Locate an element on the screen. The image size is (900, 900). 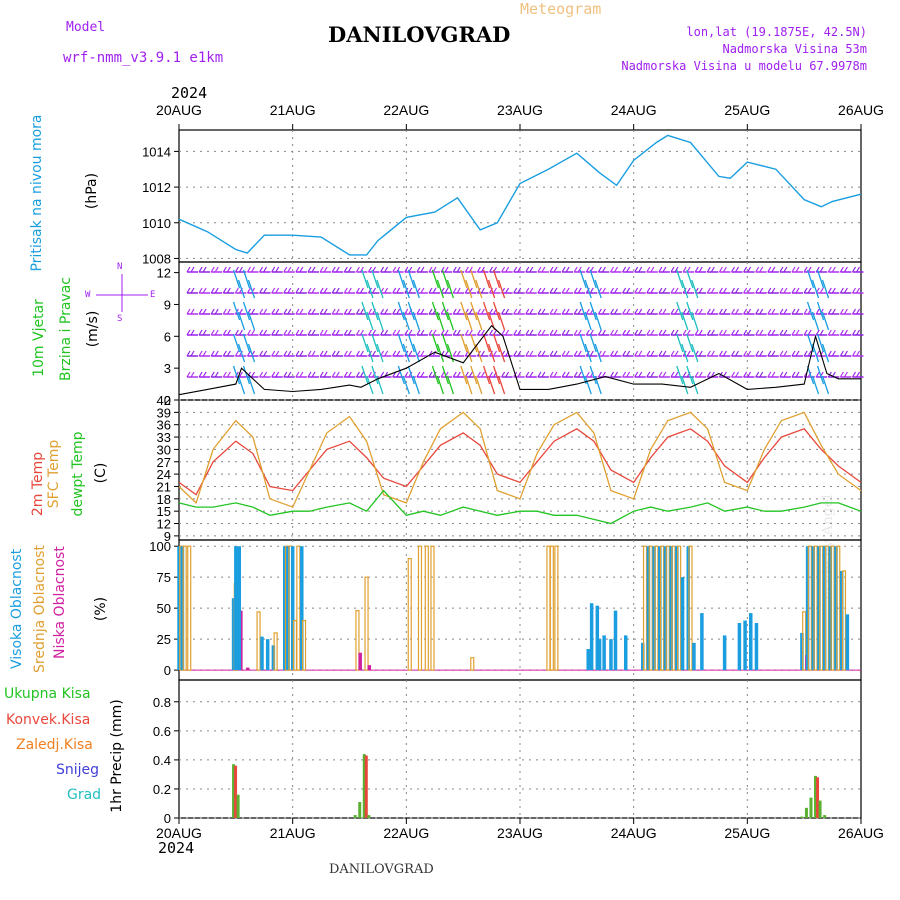
temp-ytick-label: 36 is located at coordinates (164, 425).